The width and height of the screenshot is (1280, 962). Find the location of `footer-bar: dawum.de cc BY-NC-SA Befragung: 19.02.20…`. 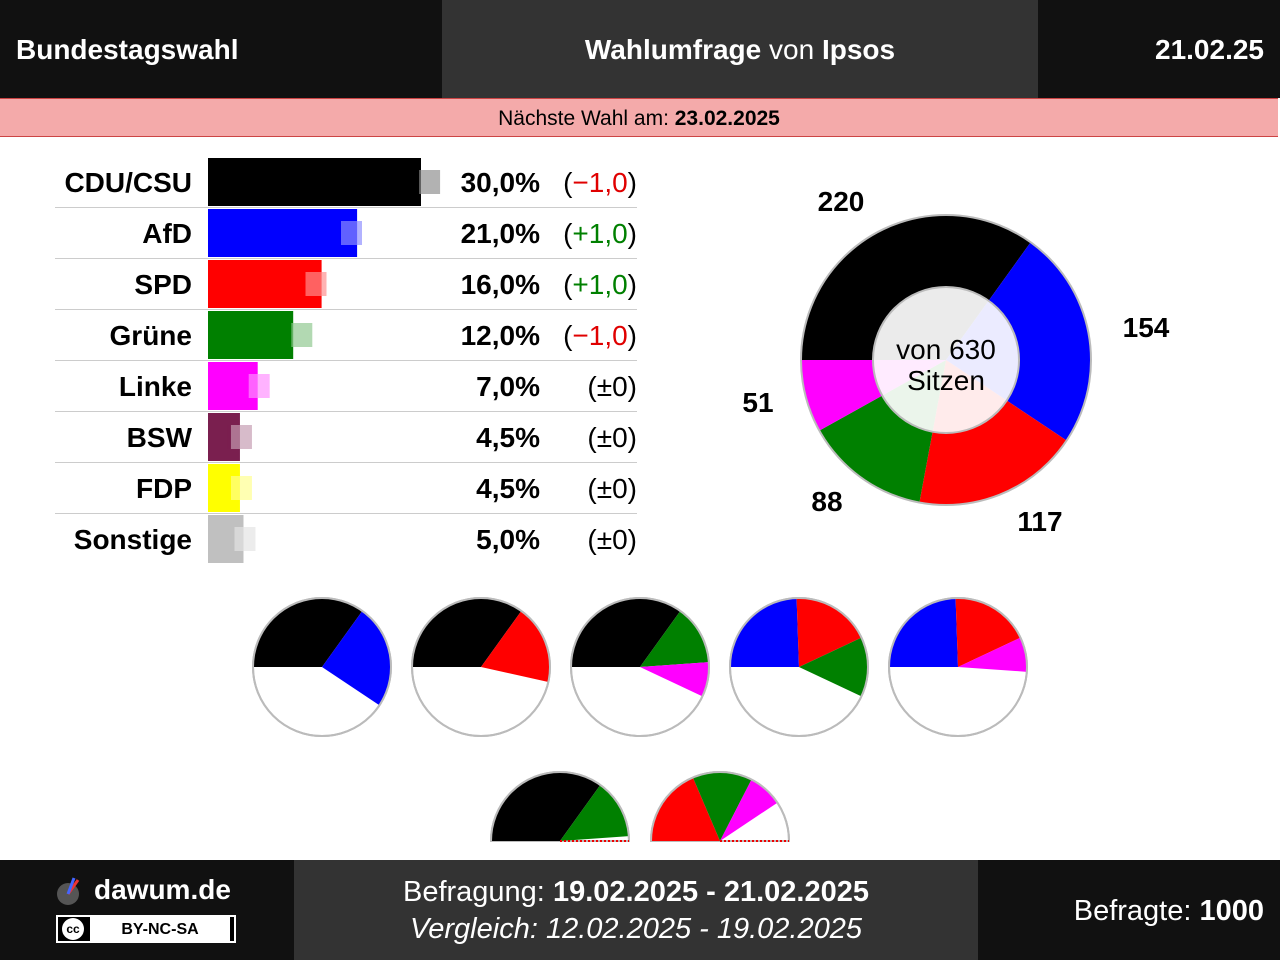

footer-bar: dawum.de cc BY-NC-SA Befragung: 19.02.20… is located at coordinates (640, 910).